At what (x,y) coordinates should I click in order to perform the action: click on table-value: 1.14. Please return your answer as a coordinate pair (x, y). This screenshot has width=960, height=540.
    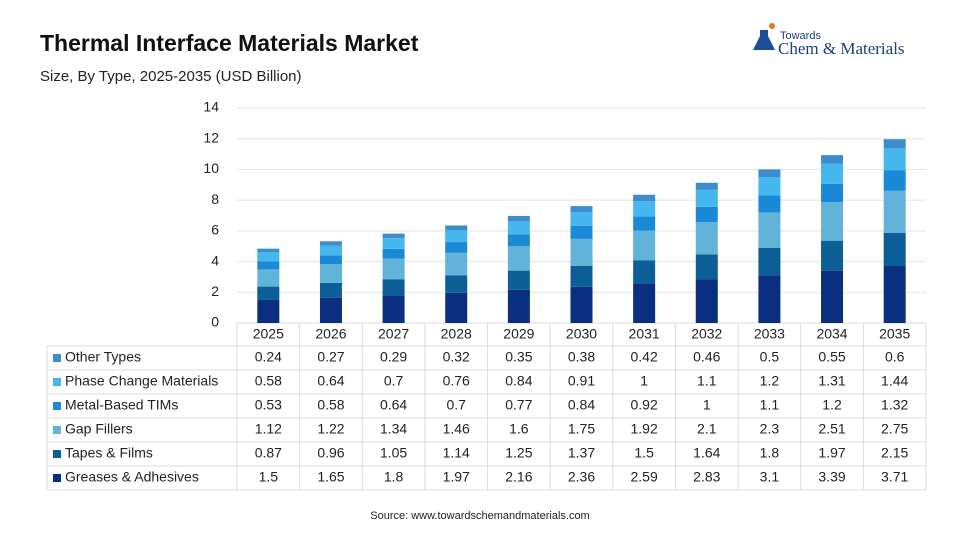
    Looking at the image, I should click on (456, 453).